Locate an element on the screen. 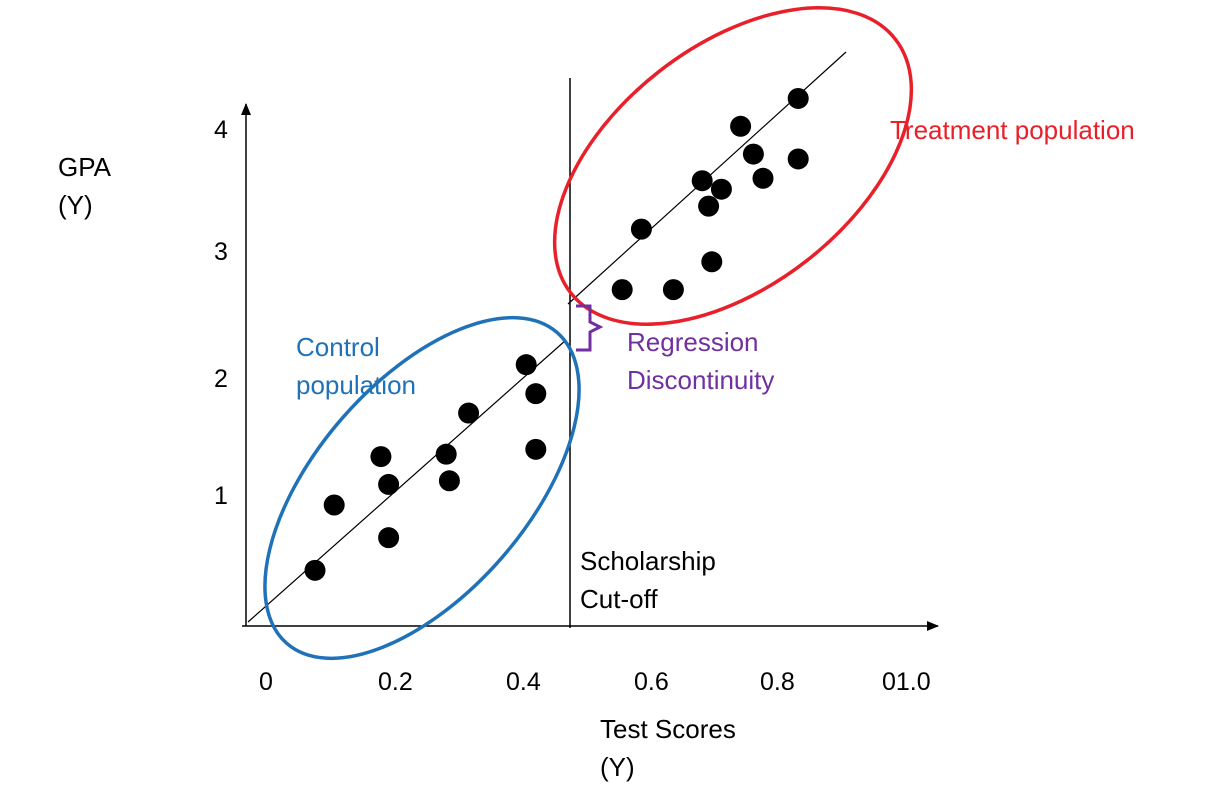  y-tick-label: 4 is located at coordinates (221, 130).